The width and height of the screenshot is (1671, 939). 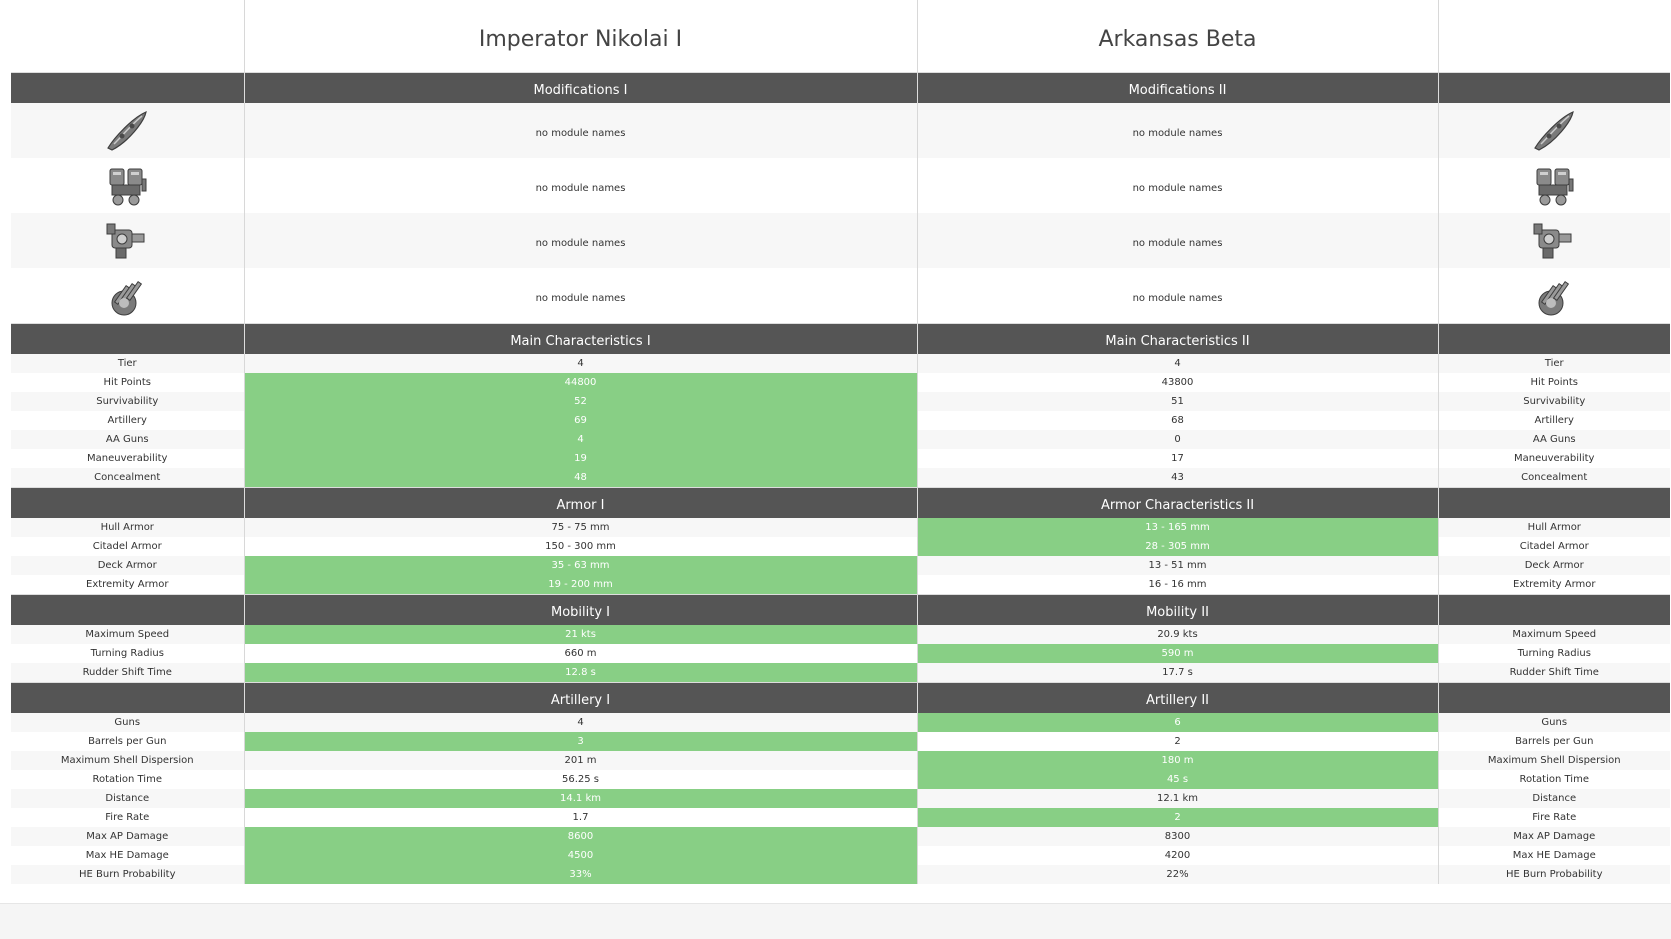 What do you see at coordinates (1178, 439) in the screenshot?
I see `stat-value-right: 0` at bounding box center [1178, 439].